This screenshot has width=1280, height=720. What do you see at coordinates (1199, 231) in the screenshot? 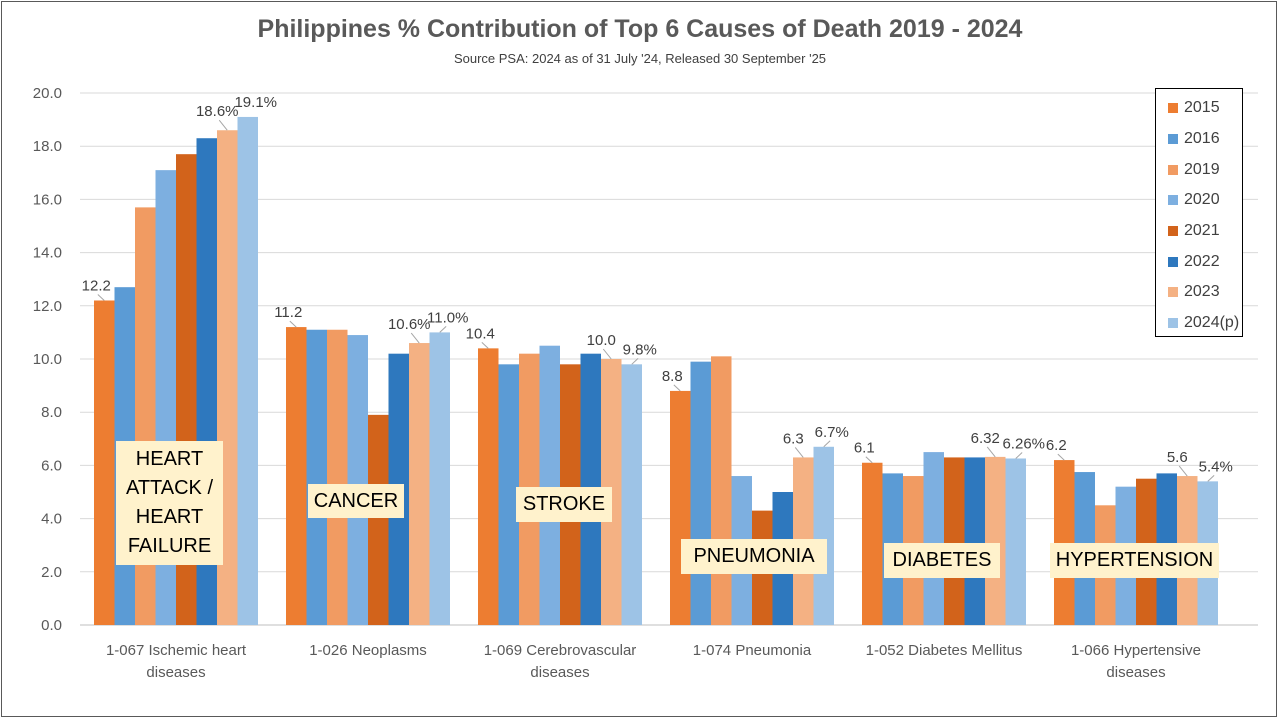
I see `legend-item: 2021` at bounding box center [1199, 231].